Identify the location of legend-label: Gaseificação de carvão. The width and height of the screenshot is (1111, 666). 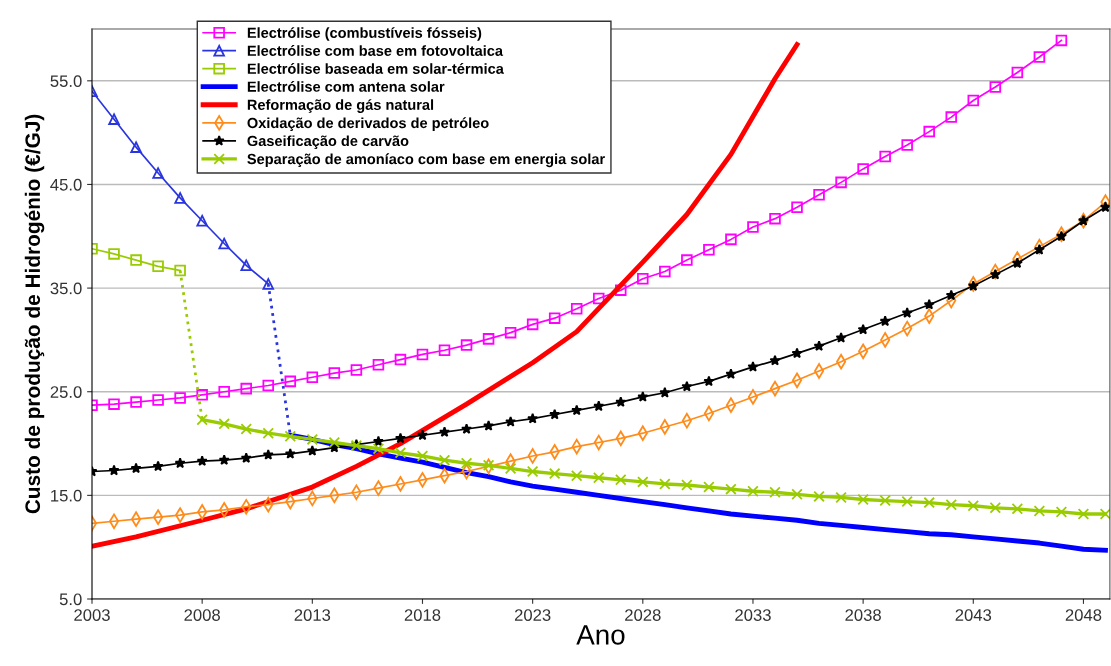
(328, 142).